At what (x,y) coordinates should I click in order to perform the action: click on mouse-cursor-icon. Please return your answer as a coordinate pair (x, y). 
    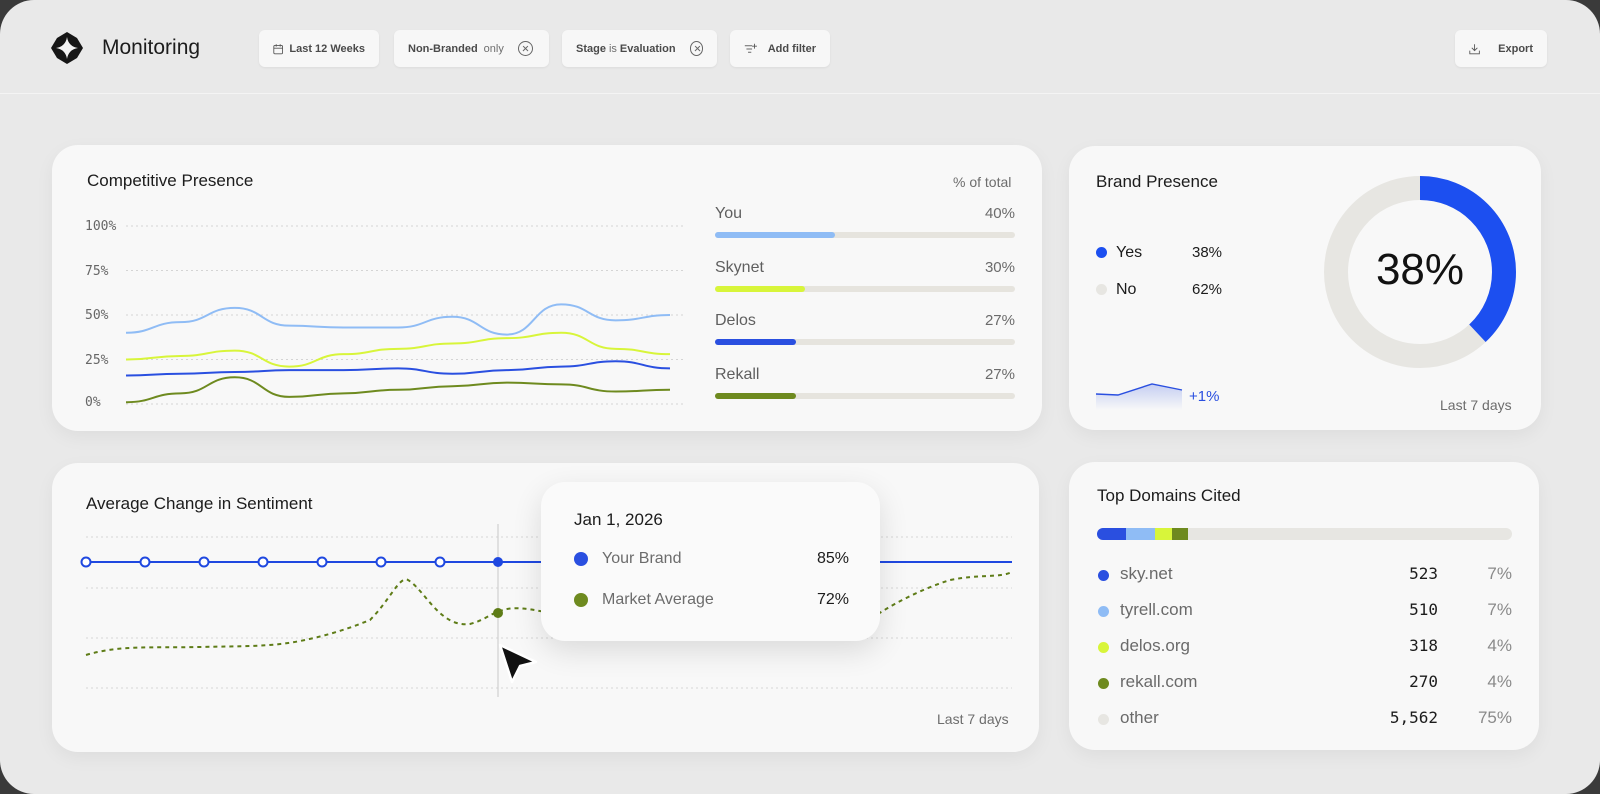
    Looking at the image, I should click on (518, 663).